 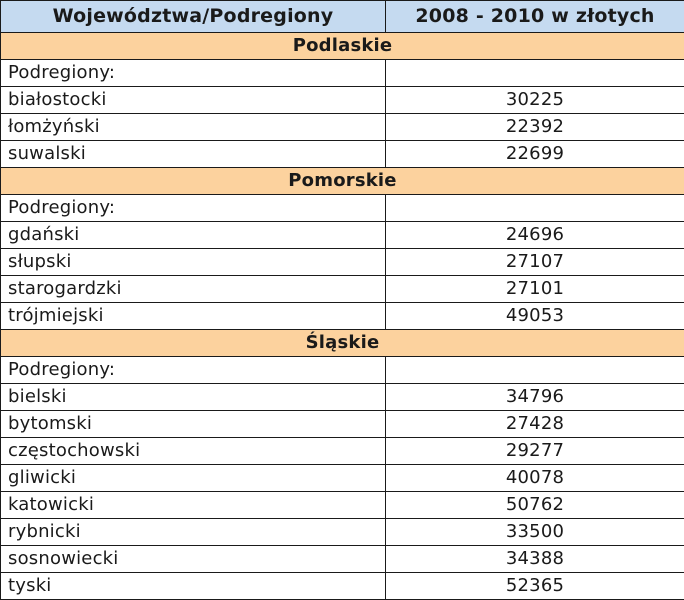 What do you see at coordinates (535, 289) in the screenshot?
I see `subregion-value: 27101` at bounding box center [535, 289].